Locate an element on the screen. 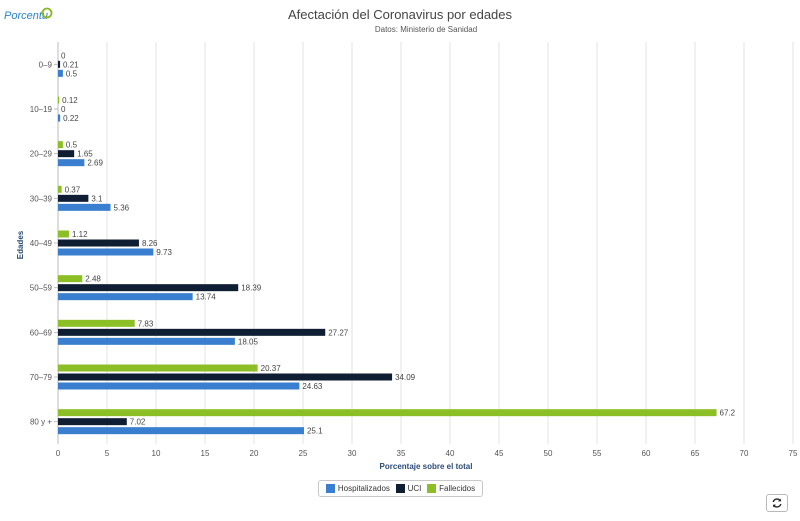  data-label-fallecidos: 0.5 is located at coordinates (72, 145).